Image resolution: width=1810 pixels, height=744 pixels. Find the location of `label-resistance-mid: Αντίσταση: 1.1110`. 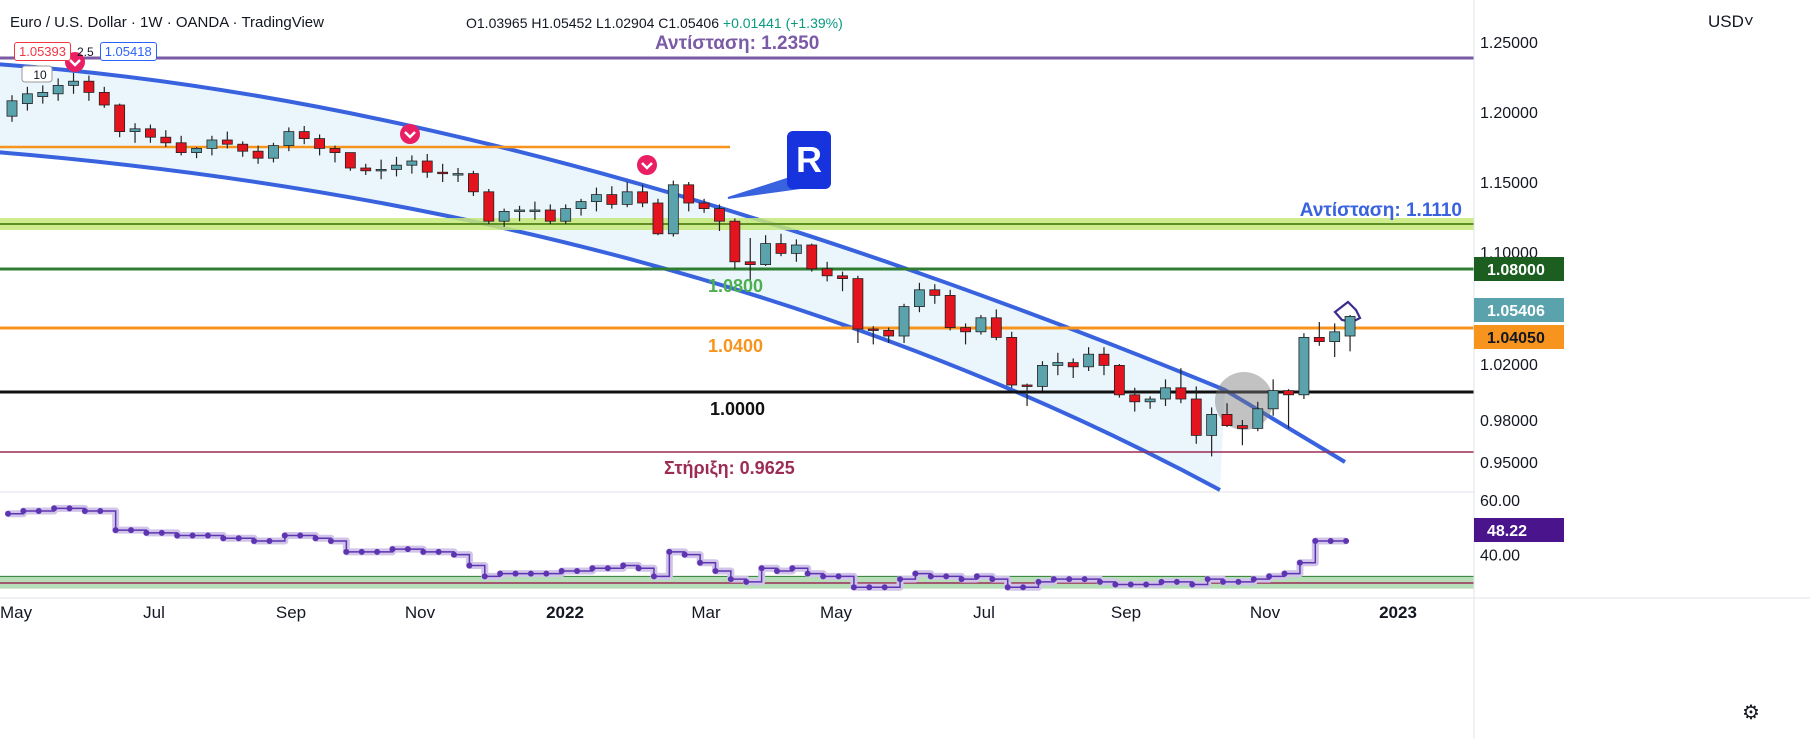

label-resistance-mid: Αντίσταση: 1.1110 is located at coordinates (1381, 210).